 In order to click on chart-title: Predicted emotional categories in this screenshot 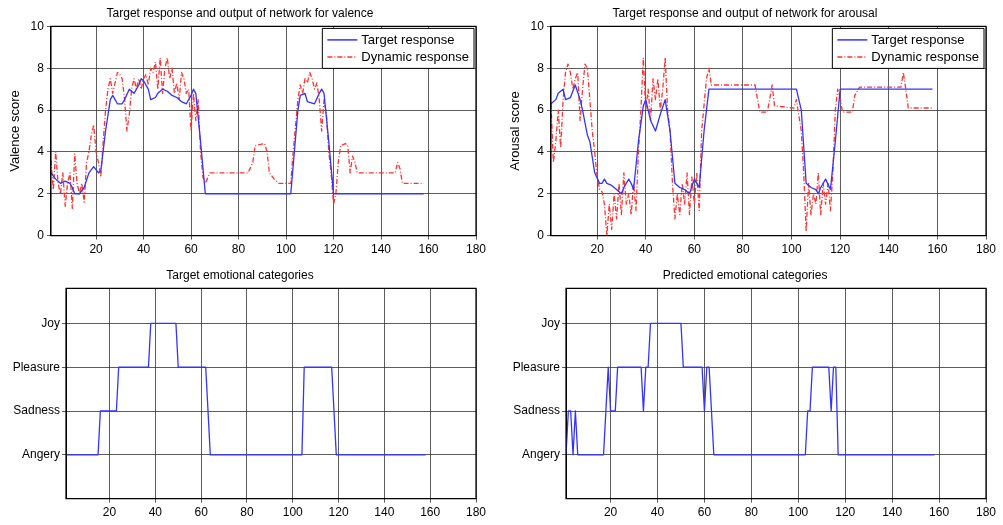, I will do `click(745, 274)`.